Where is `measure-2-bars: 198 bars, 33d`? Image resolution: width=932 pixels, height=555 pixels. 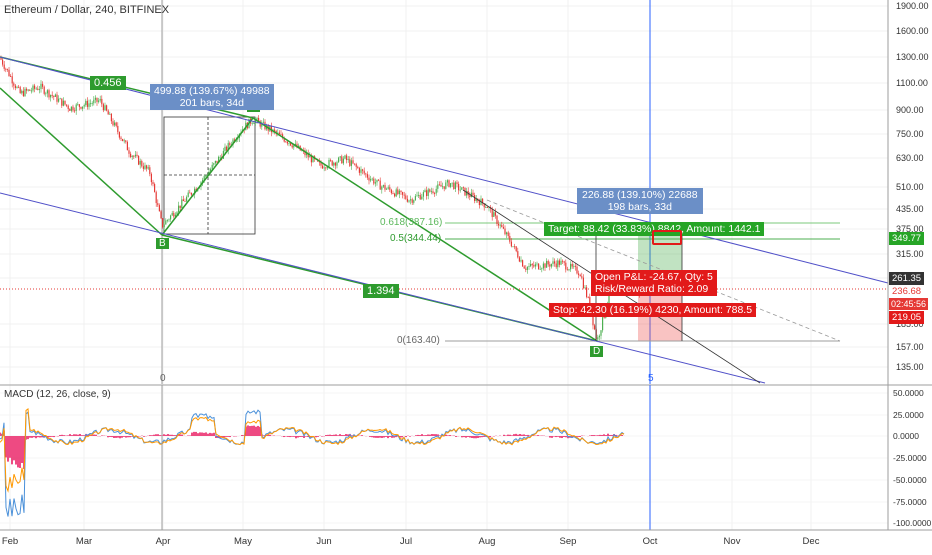
measure-2-bars: 198 bars, 33d is located at coordinates (640, 207).